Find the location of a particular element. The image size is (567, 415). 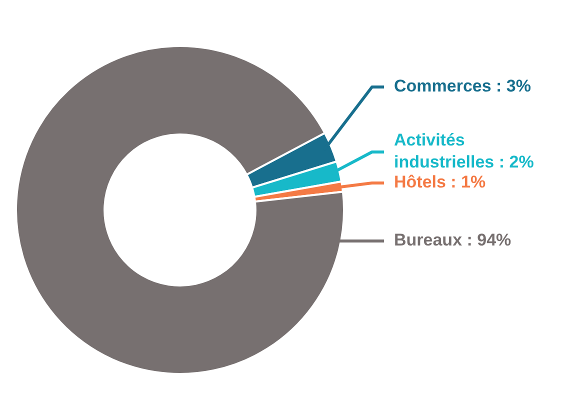

slice-label: Hôtels : 1% is located at coordinates (440, 182).